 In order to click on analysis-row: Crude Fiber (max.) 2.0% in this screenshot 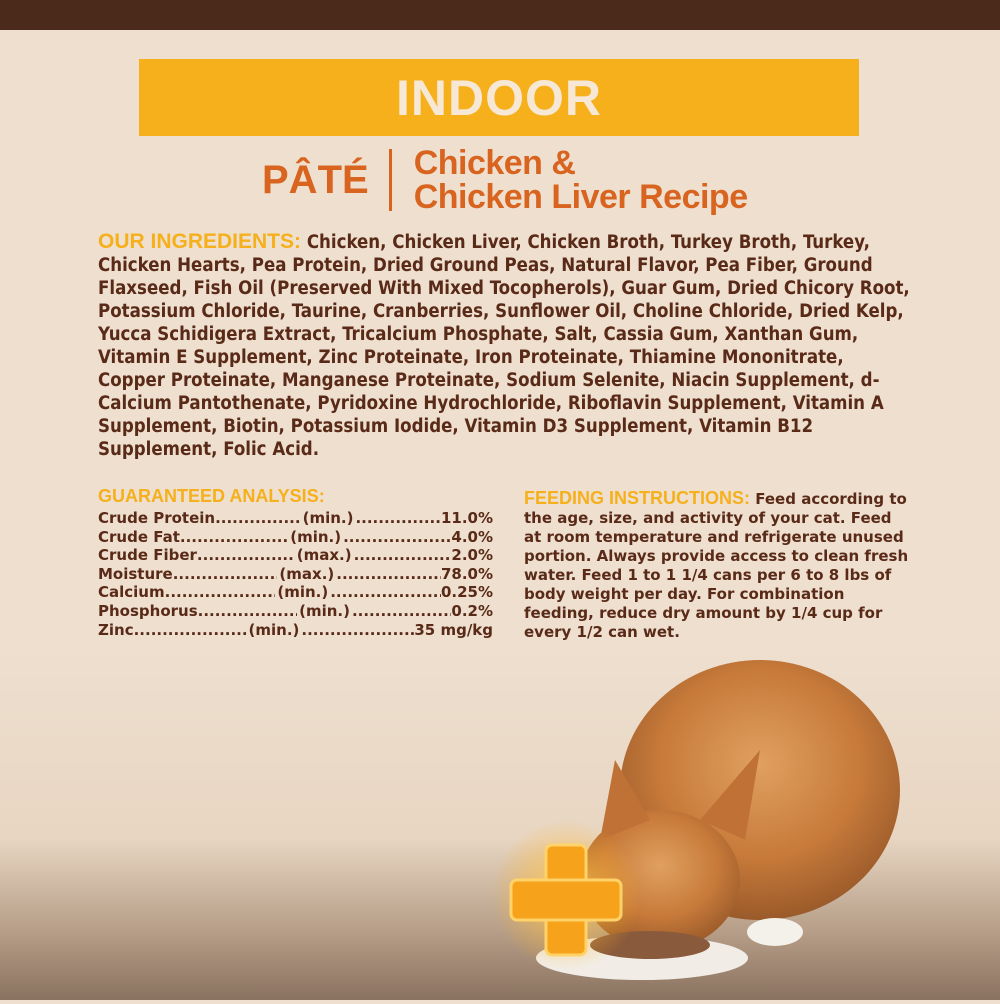, I will do `click(295, 555)`.